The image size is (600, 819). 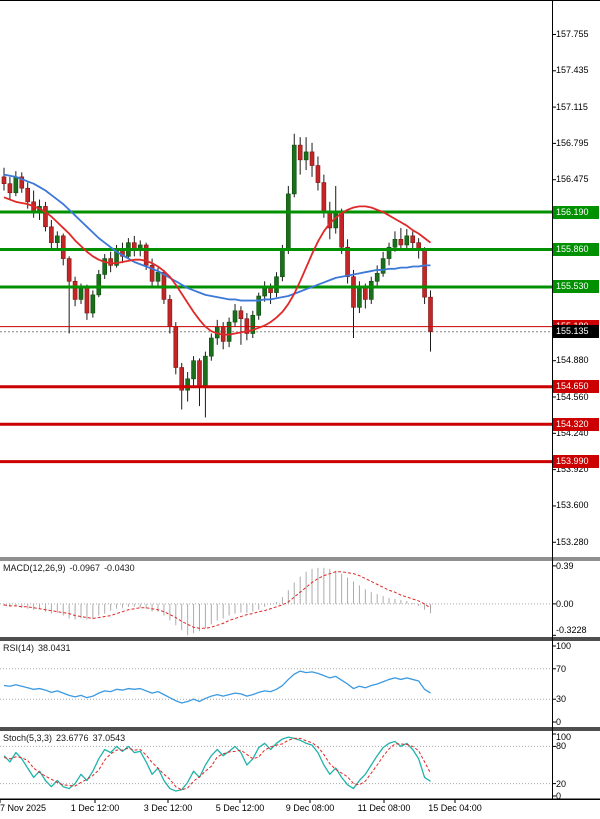 I want to click on price-axis-tick: 154.560, so click(x=572, y=396).